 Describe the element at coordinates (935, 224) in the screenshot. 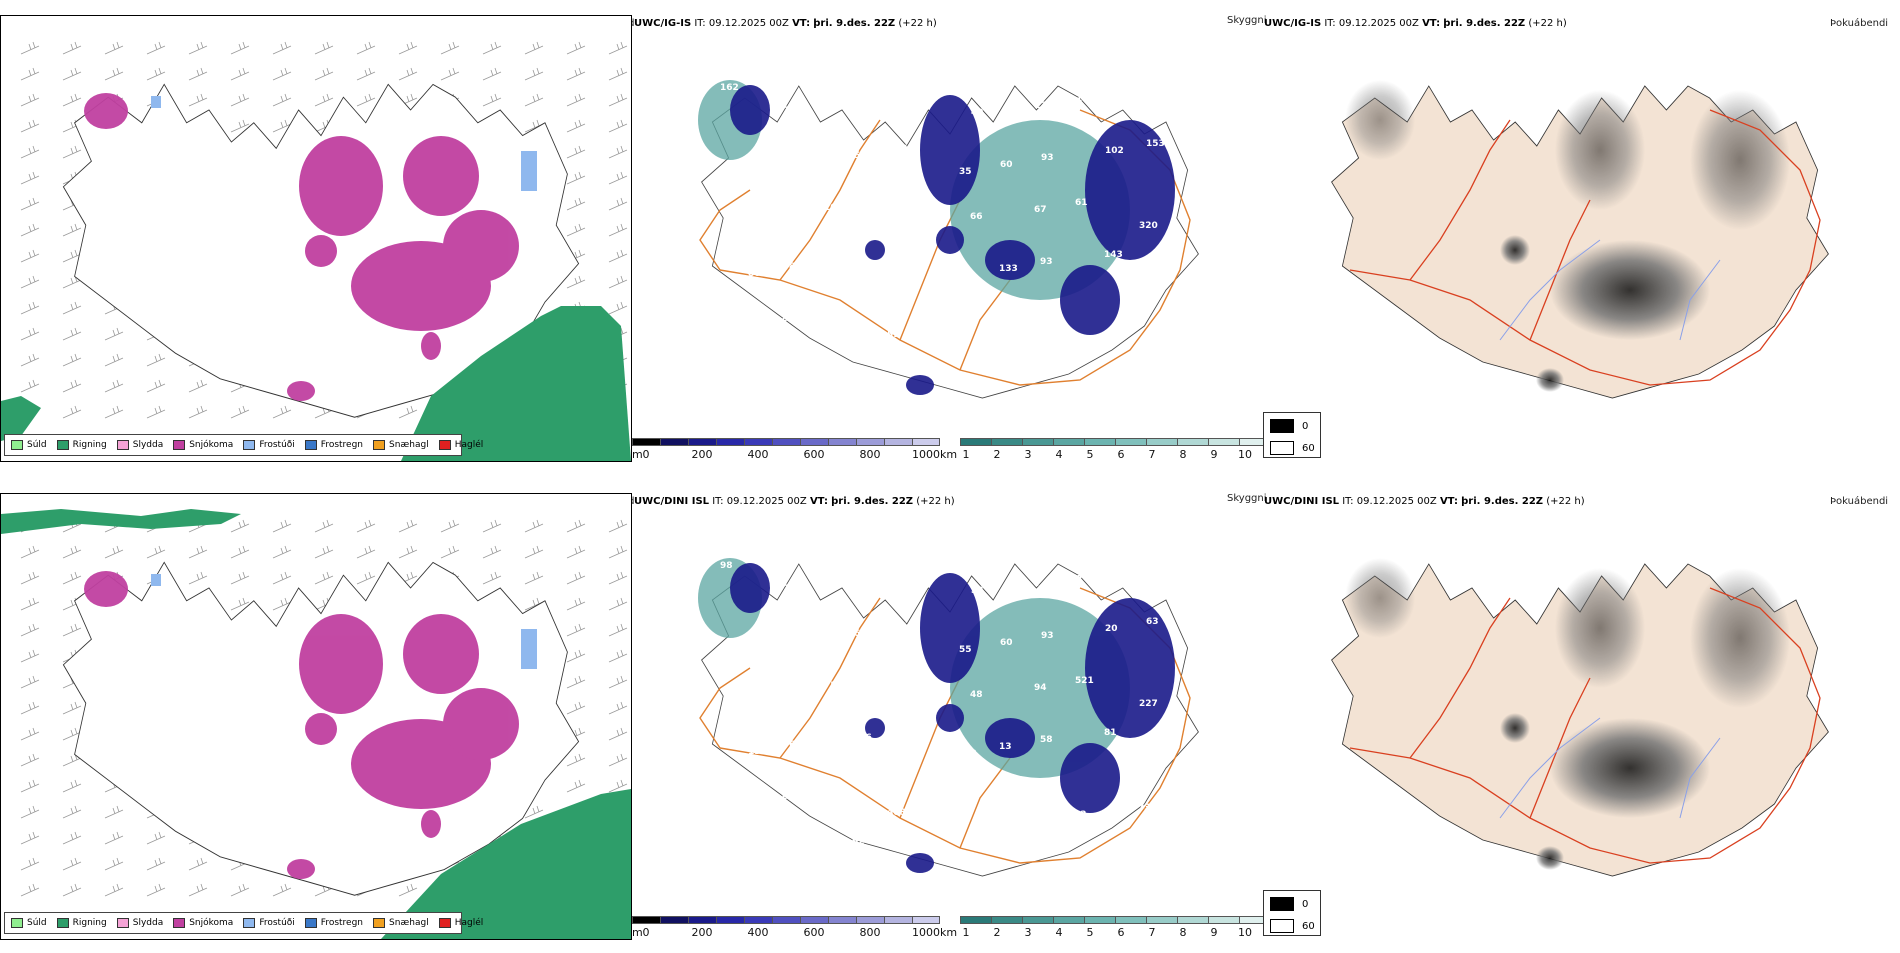

I see `cloud-base-value: 50` at that location.